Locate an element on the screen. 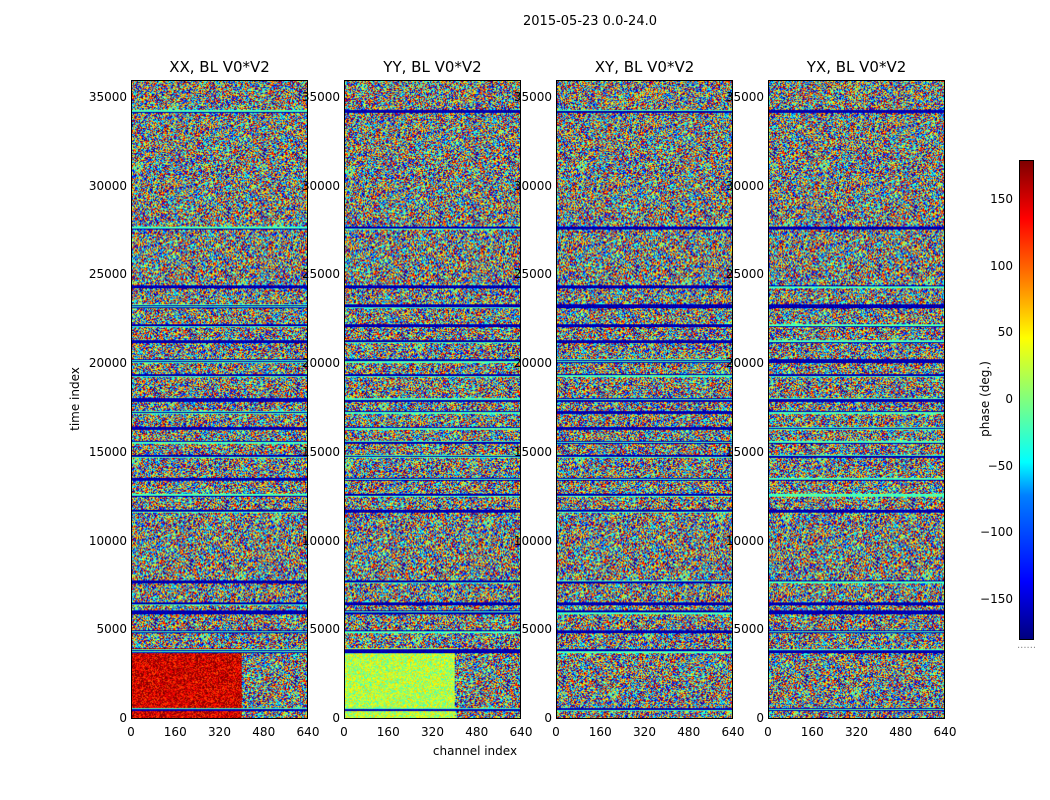 Image resolution: width=1050 pixels, height=800 pixels. panel-title-xy: XY, BL V0*V2 is located at coordinates (644, 67).